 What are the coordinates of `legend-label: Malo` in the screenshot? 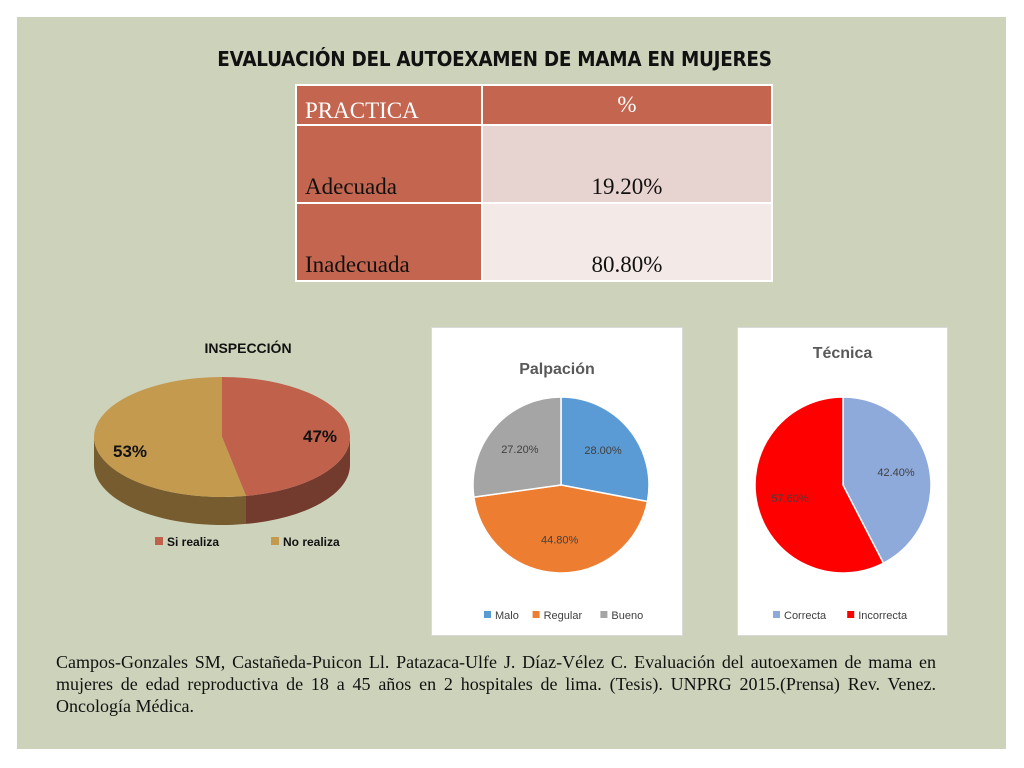 It's located at (507, 616).